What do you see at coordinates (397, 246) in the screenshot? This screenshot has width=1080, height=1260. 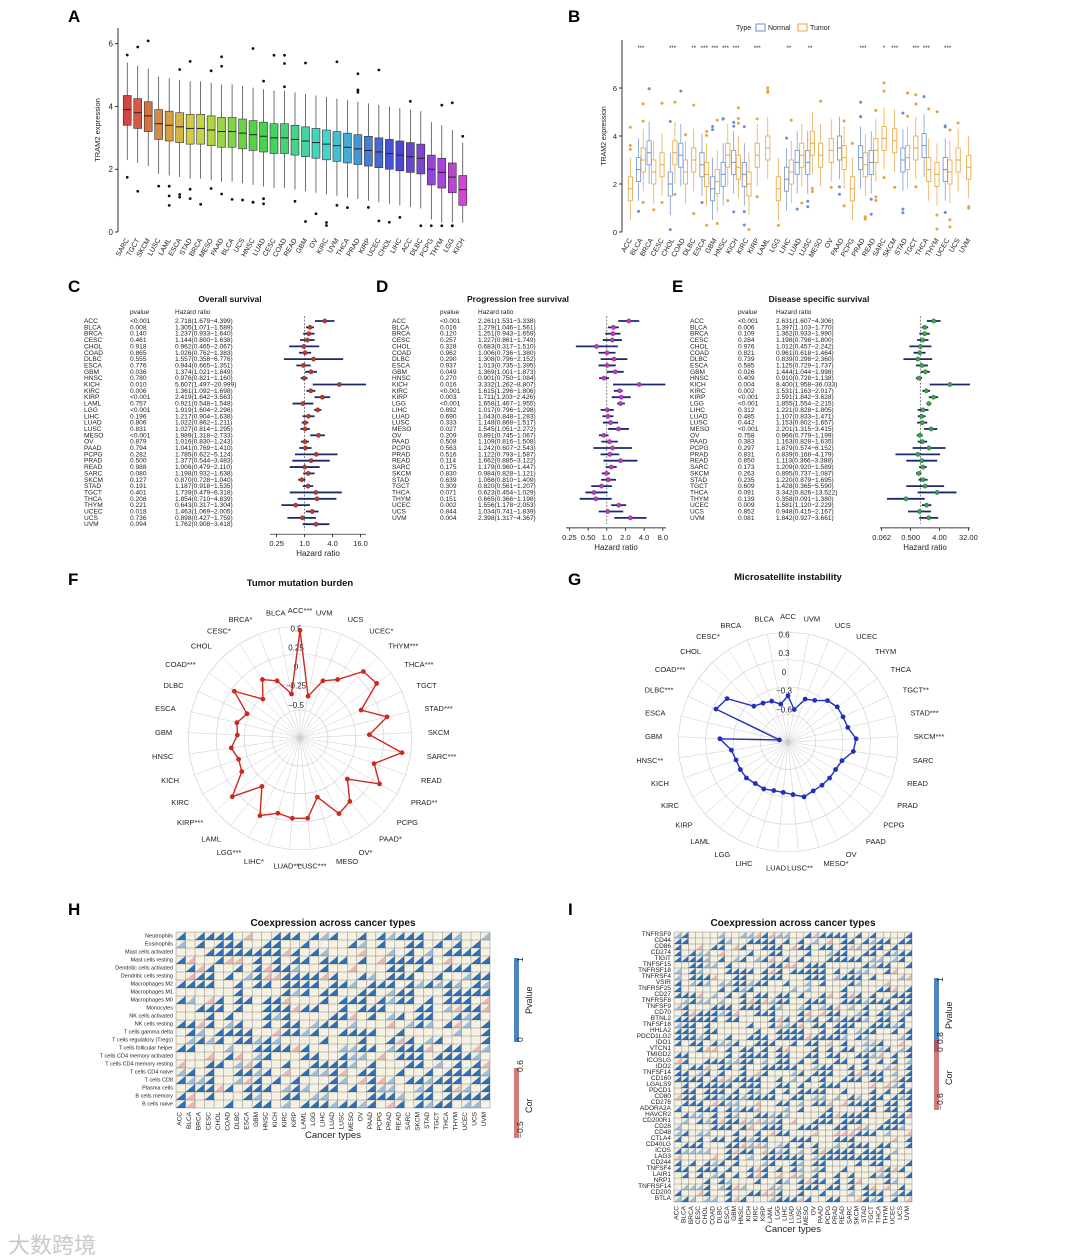 I see `a-x-tick-label: LIHC` at bounding box center [397, 246].